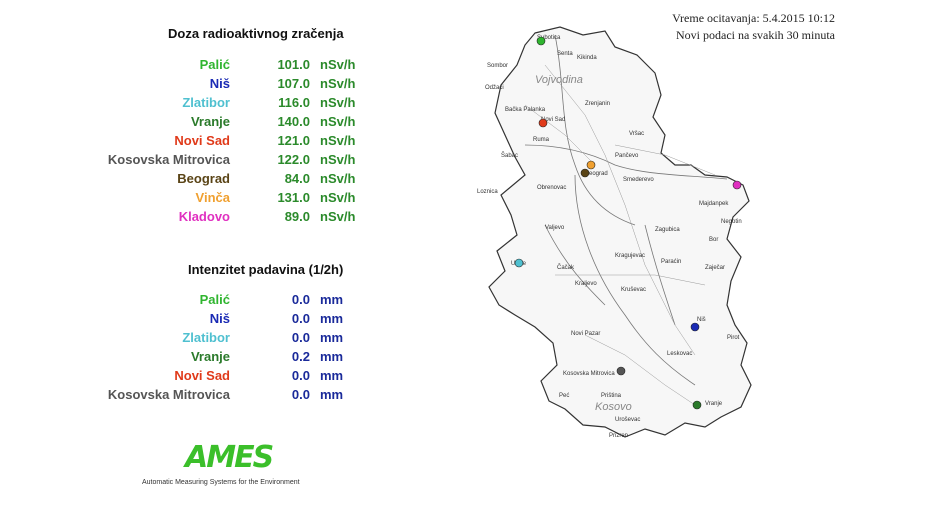 The height and width of the screenshot is (527, 940). I want to click on city-label: Pirot, so click(733, 338).